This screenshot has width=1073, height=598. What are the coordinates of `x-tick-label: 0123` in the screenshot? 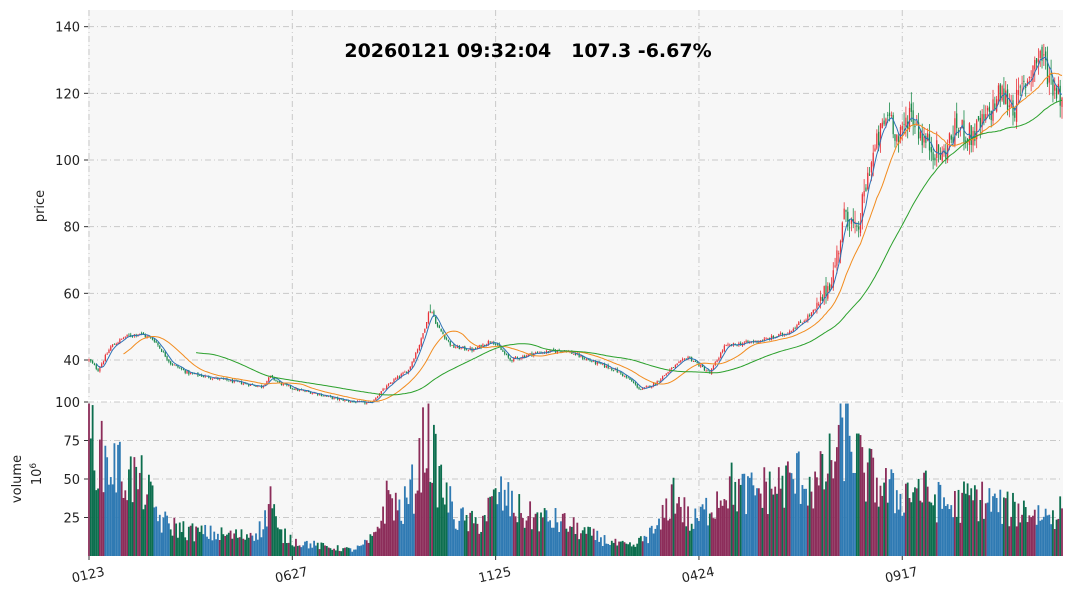 It's located at (88, 576).